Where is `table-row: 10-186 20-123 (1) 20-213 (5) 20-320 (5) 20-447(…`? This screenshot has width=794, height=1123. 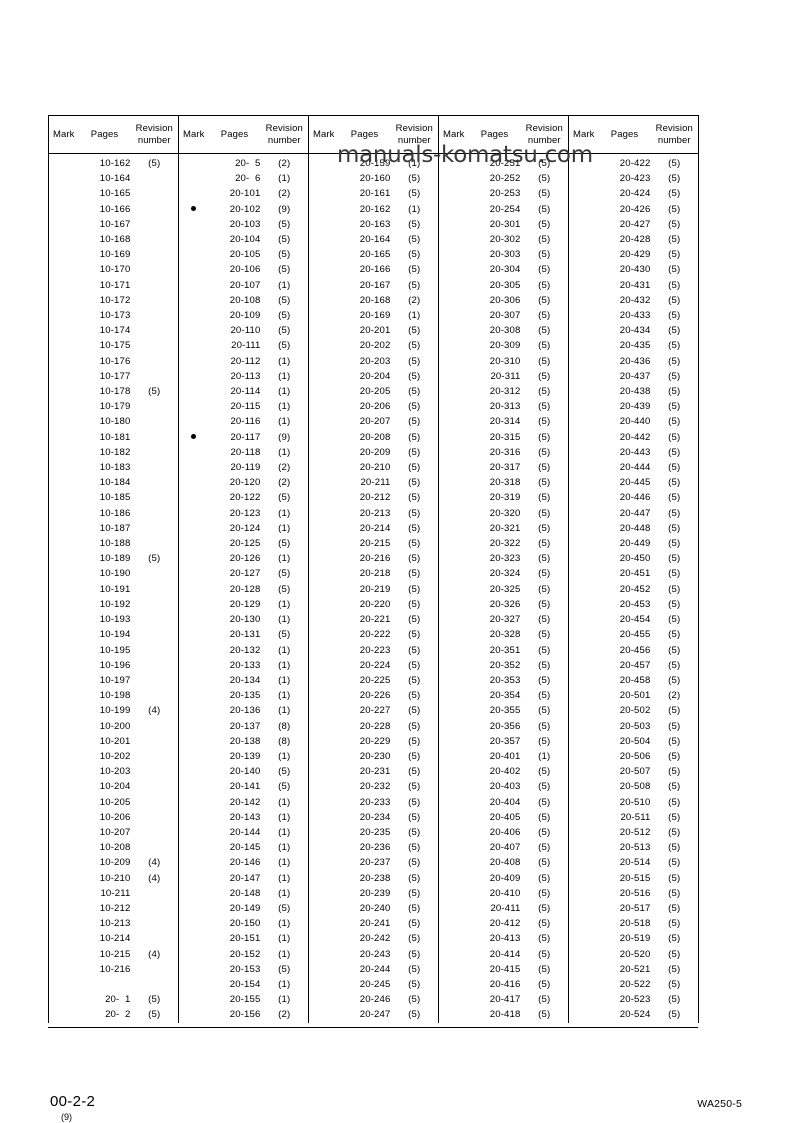
table-row: 10-186 20-123 (1) 20-213 (5) 20-320 (5) 20-447(… is located at coordinates (373, 513).